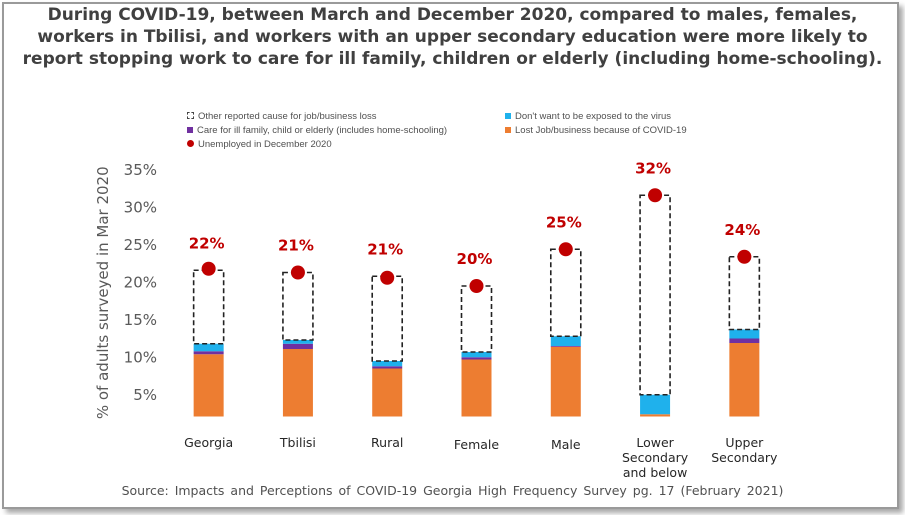 The height and width of the screenshot is (515, 905). Describe the element at coordinates (140, 208) in the screenshot. I see `y-tick-label: 30%` at that location.